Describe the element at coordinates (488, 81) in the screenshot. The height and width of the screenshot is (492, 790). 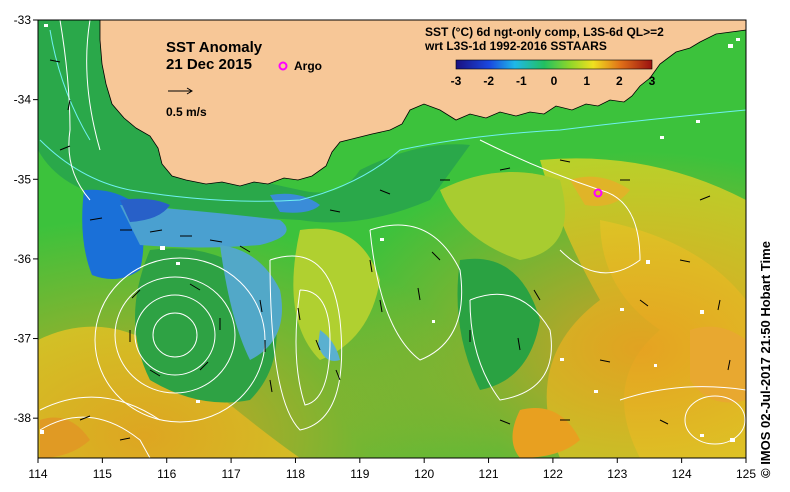
I see `colorbar-tick-label: -2` at that location.